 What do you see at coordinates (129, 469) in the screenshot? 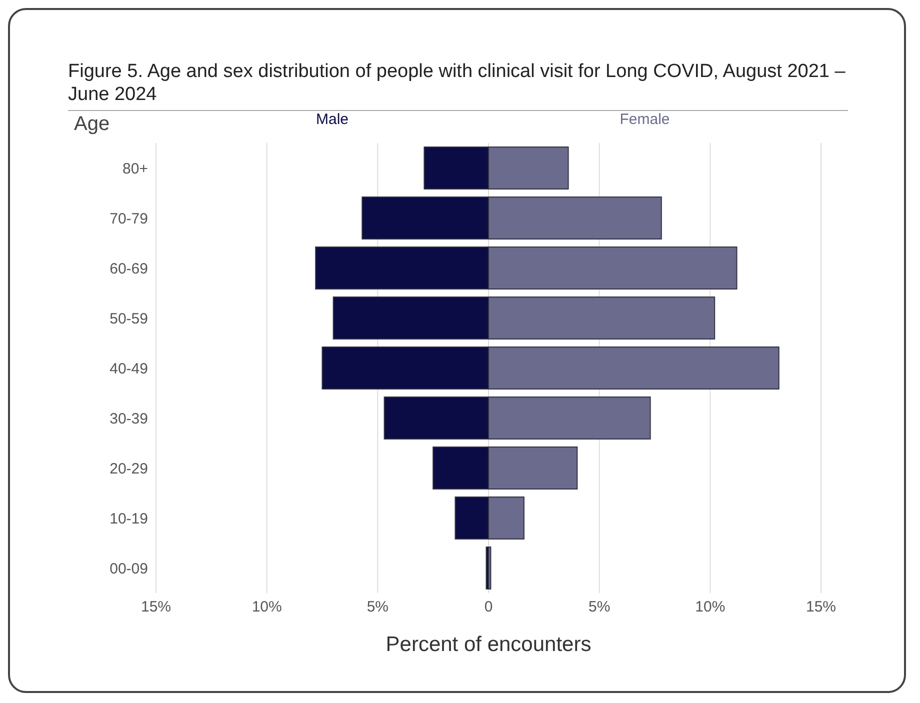
I see `y-tick-label: 20-29` at bounding box center [129, 469].